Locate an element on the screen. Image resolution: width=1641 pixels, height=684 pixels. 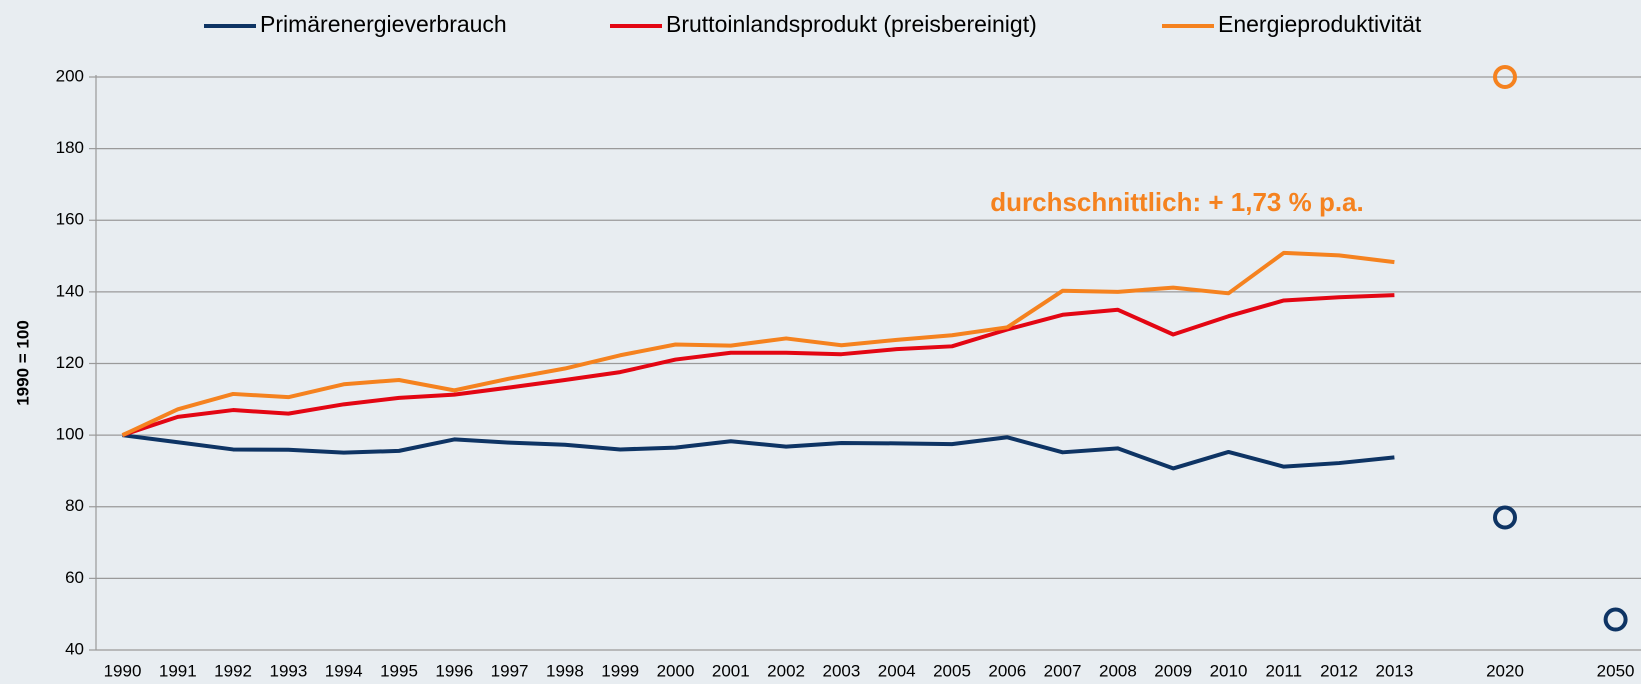
y-tick-label: 180 is located at coordinates (70, 147).